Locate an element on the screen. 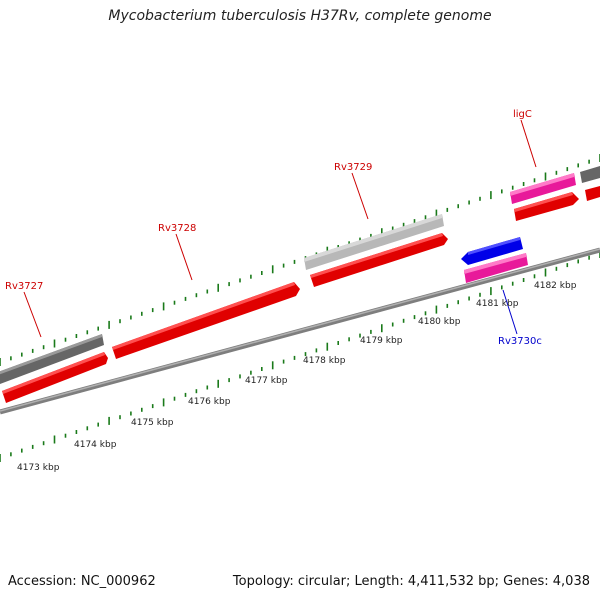  feature-ligc-rna is located at coordinates (543, 188).